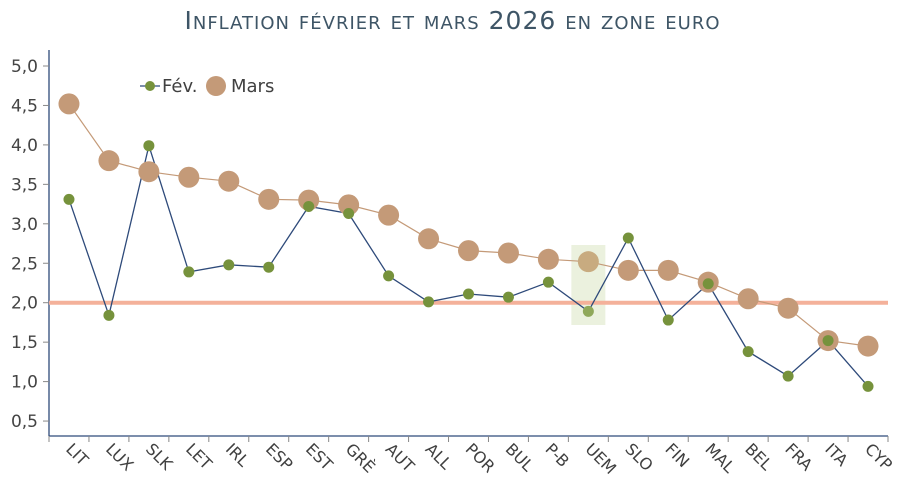  Describe the element at coordinates (150, 86) in the screenshot. I see `legend-fev-marker` at that location.